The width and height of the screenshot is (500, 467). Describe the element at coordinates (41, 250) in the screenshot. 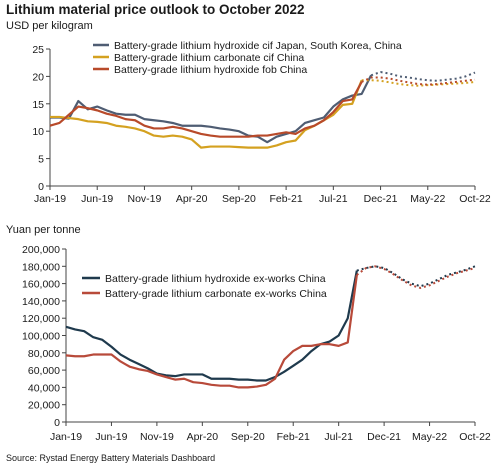

I see `y-tick-label: 200,000` at that location.